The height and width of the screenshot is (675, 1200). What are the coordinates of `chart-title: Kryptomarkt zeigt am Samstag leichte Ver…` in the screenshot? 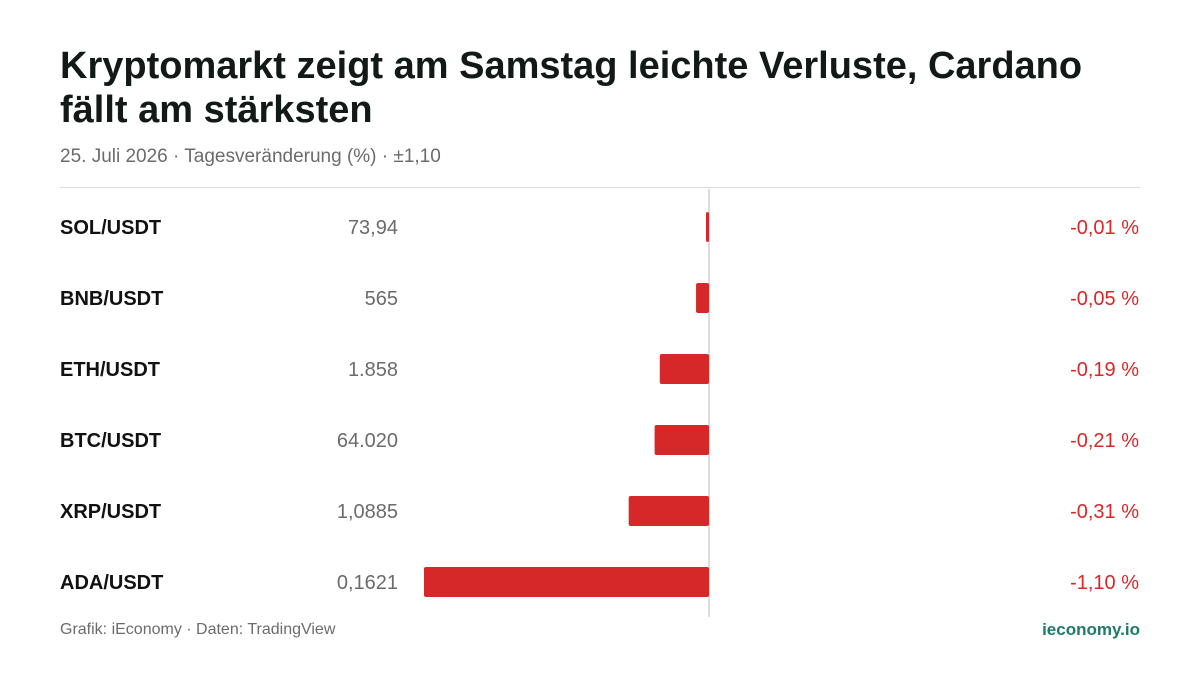 It's located at (571, 88).